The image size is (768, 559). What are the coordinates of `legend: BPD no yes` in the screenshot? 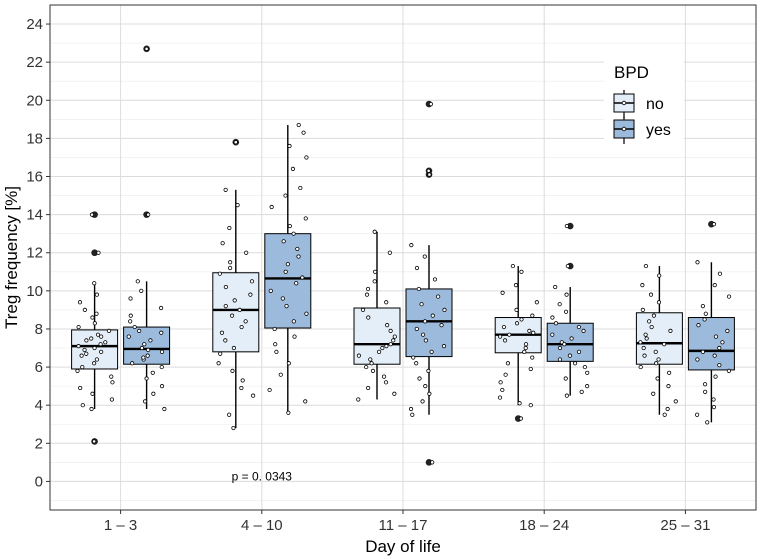 It's located at (644, 104).